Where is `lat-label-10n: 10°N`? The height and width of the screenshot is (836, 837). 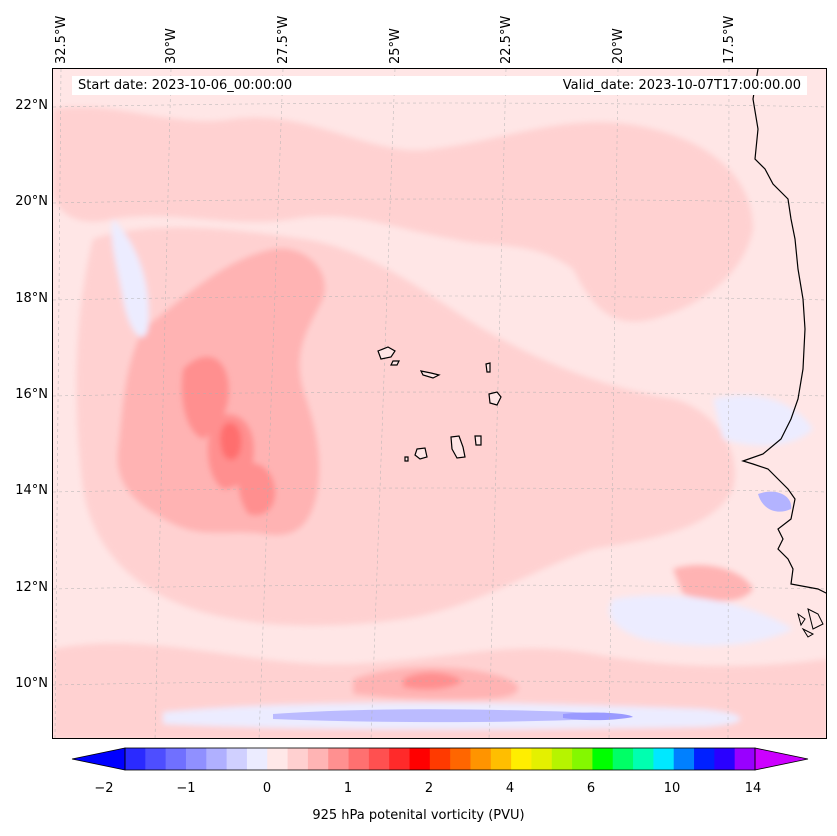 lat-label-10n: 10°N is located at coordinates (31, 683).